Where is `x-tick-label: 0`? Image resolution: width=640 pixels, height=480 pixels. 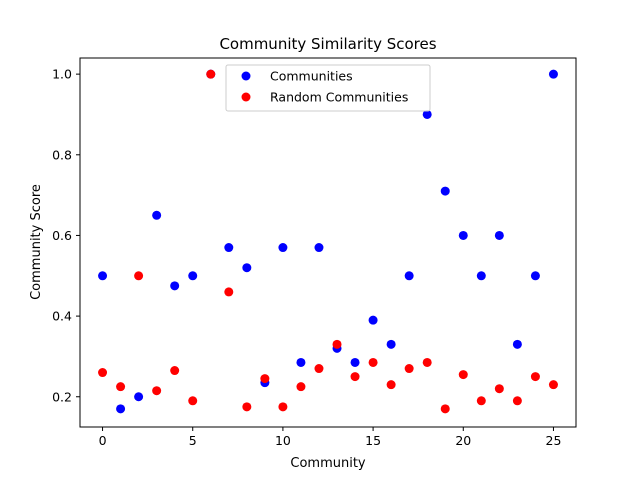
x-tick-label: 0 is located at coordinates (103, 440).